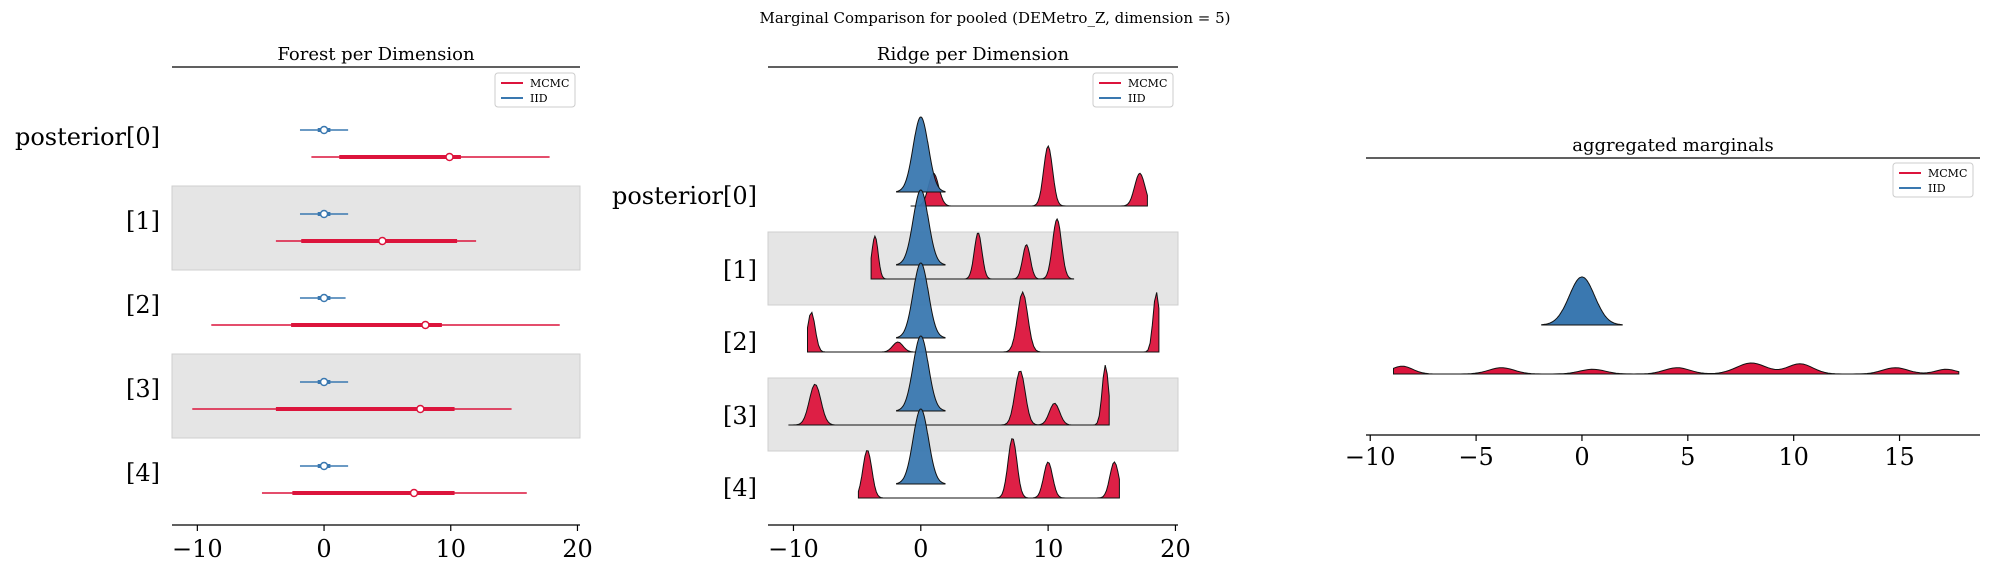 The height and width of the screenshot is (568, 1990). What do you see at coordinates (1475, 457) in the screenshot?
I see `x-tick-label: −5` at bounding box center [1475, 457].